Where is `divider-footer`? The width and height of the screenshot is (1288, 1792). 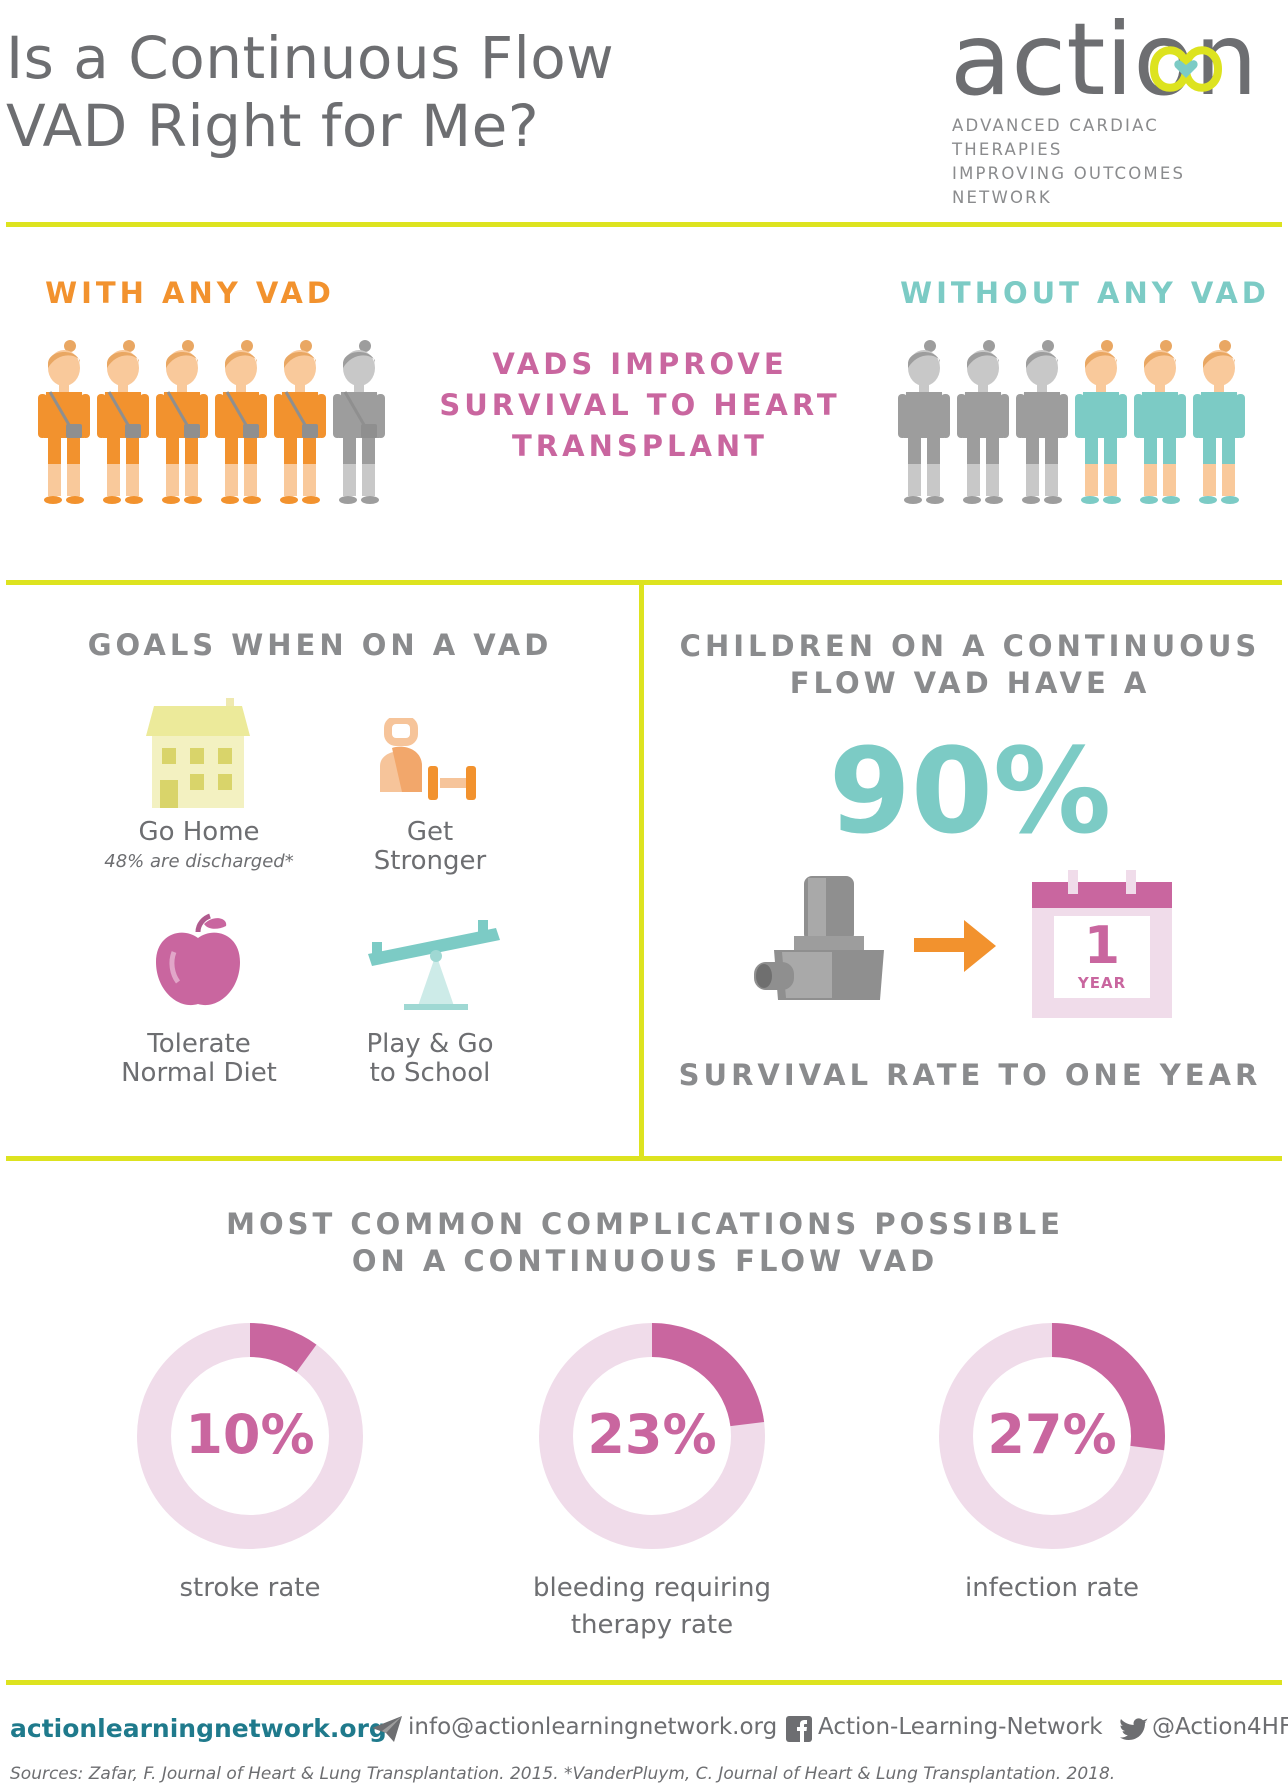 divider-footer is located at coordinates (644, 1682).